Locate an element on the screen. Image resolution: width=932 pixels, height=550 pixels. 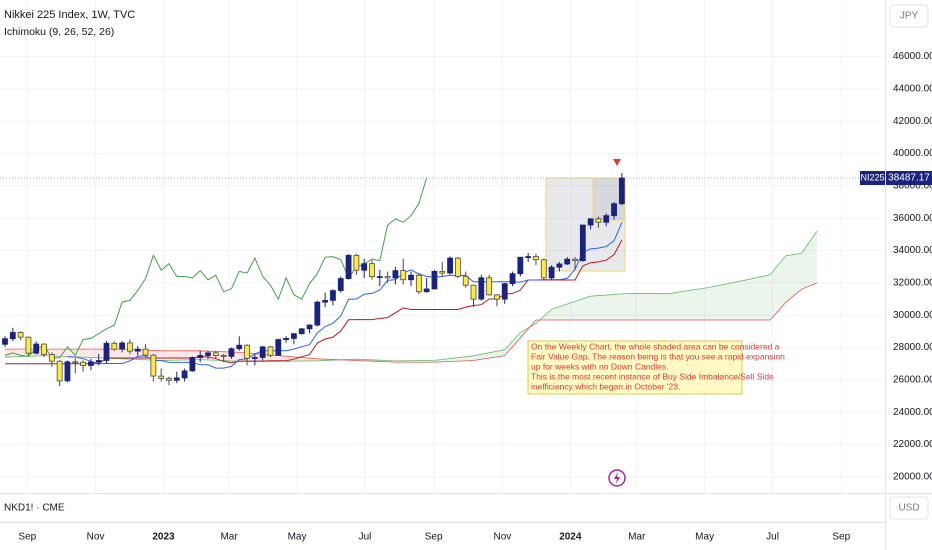
price-tag-label: 38487.17 is located at coordinates (909, 178).